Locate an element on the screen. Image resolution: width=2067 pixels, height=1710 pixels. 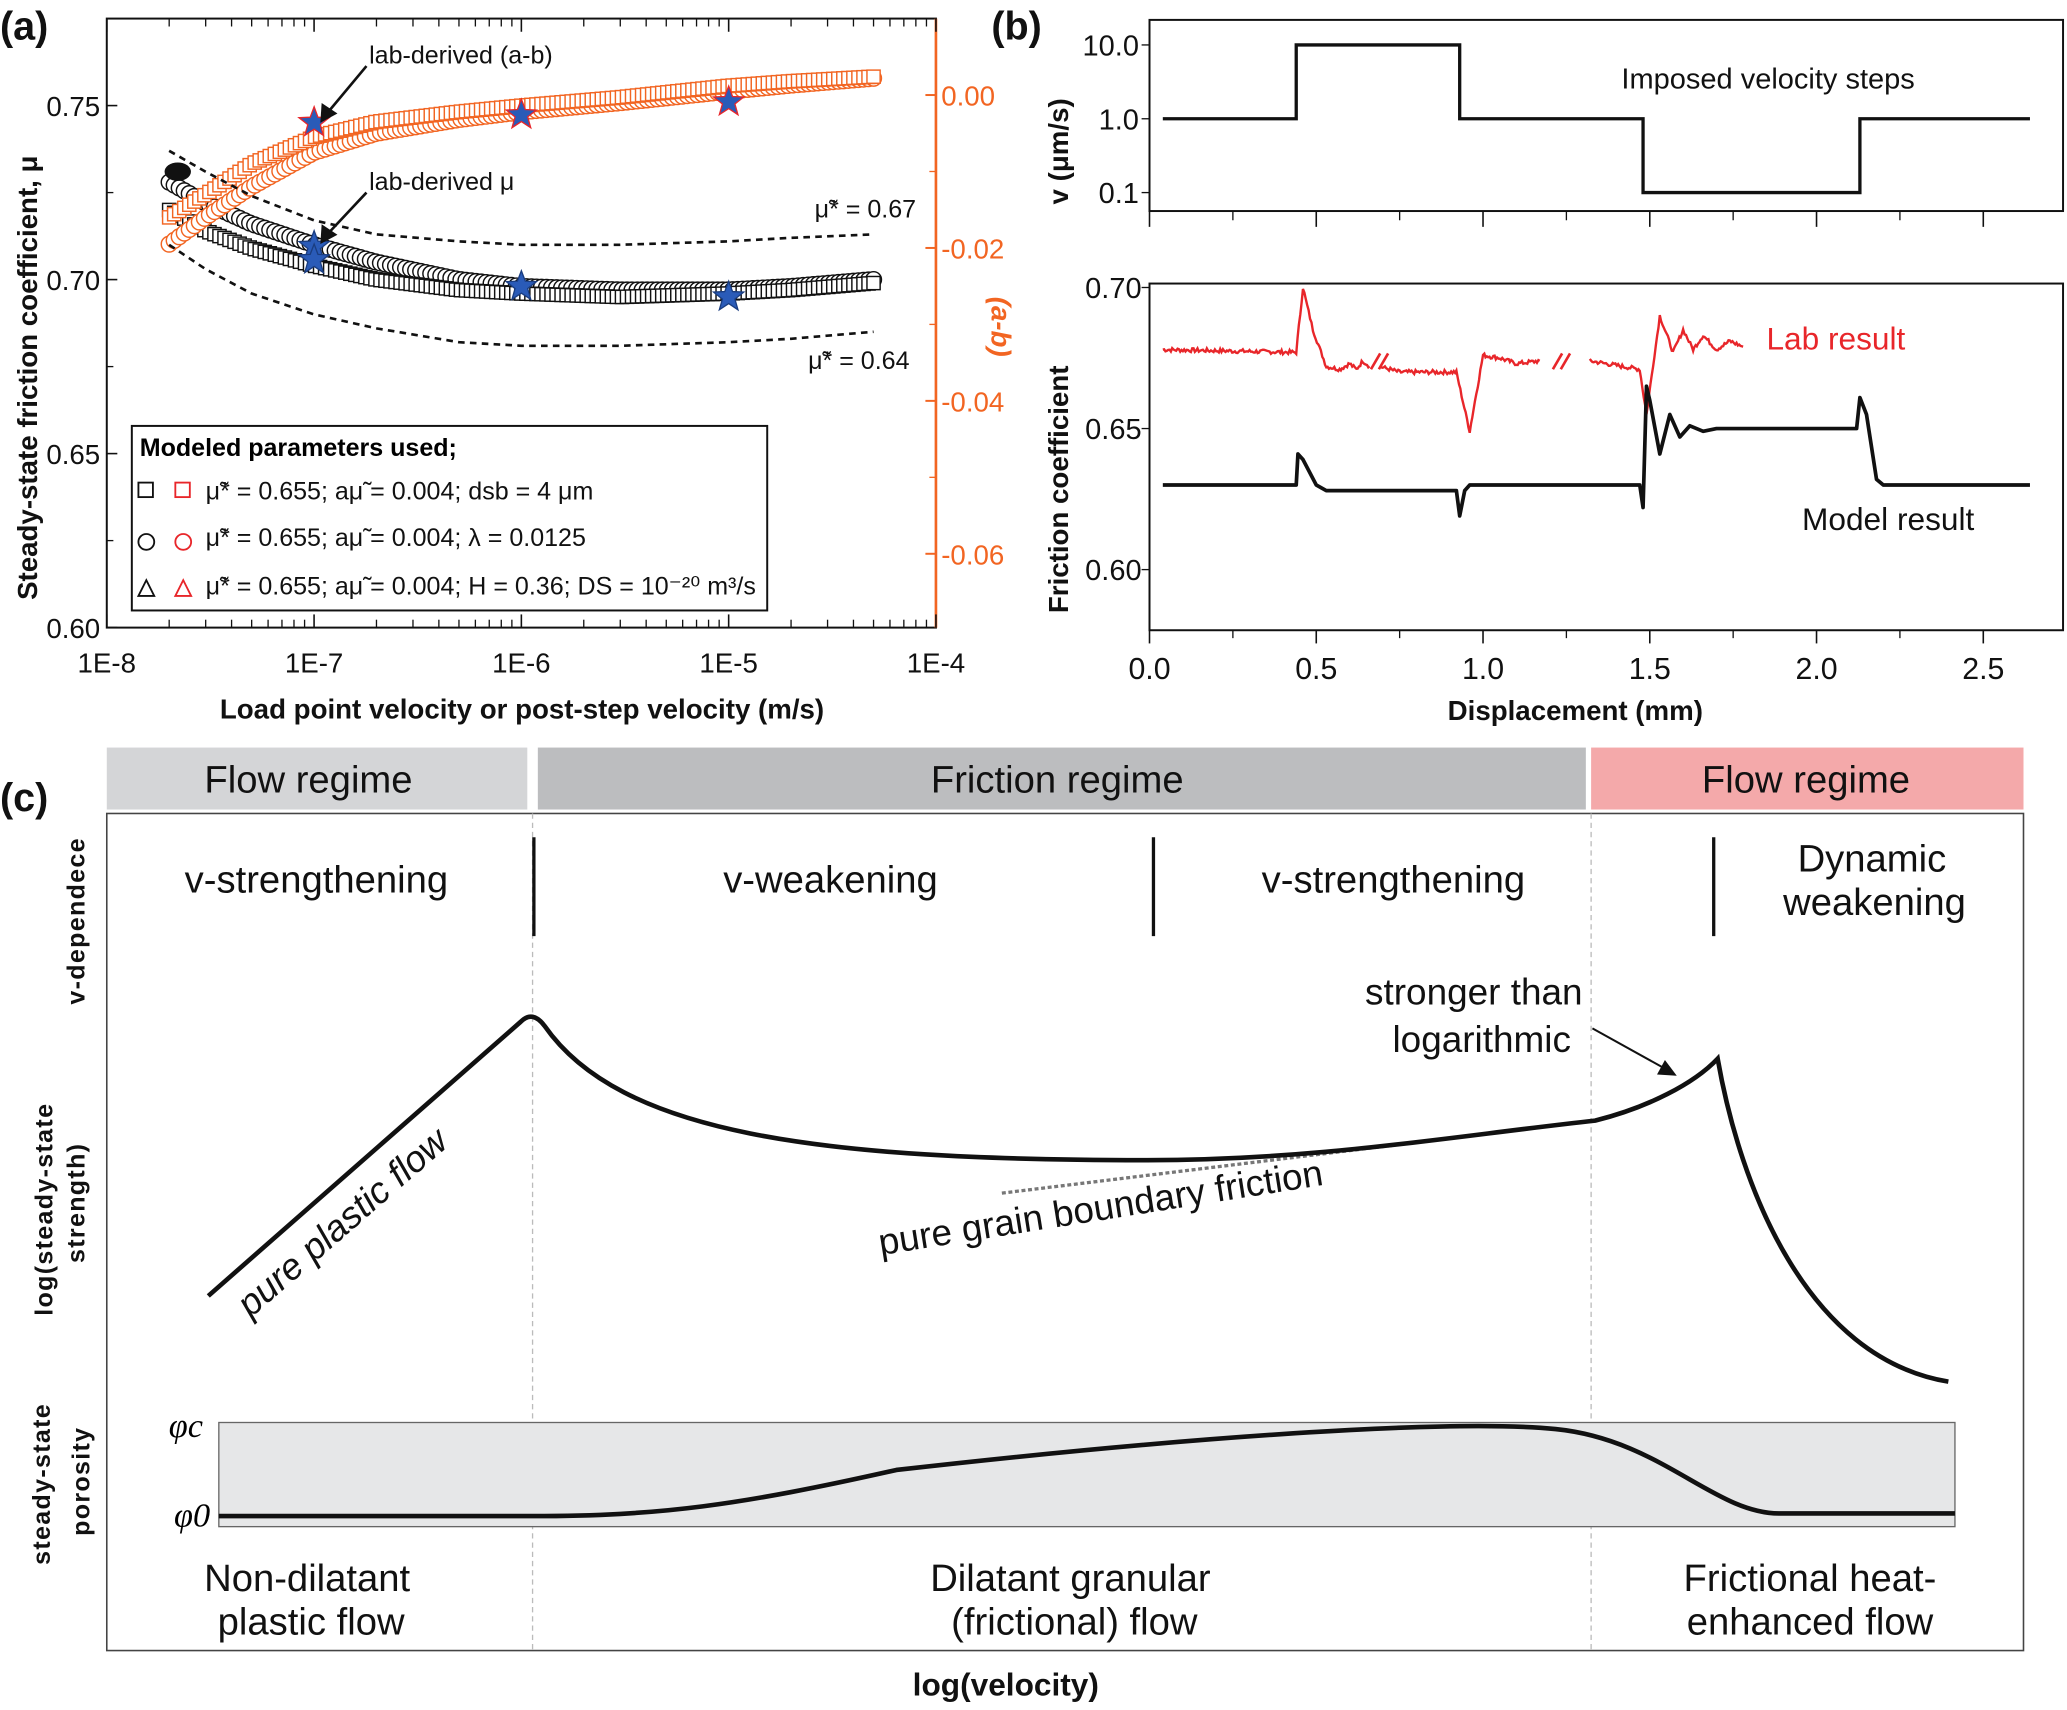
x-tick-label-b: 1.0 is located at coordinates (1483, 669).